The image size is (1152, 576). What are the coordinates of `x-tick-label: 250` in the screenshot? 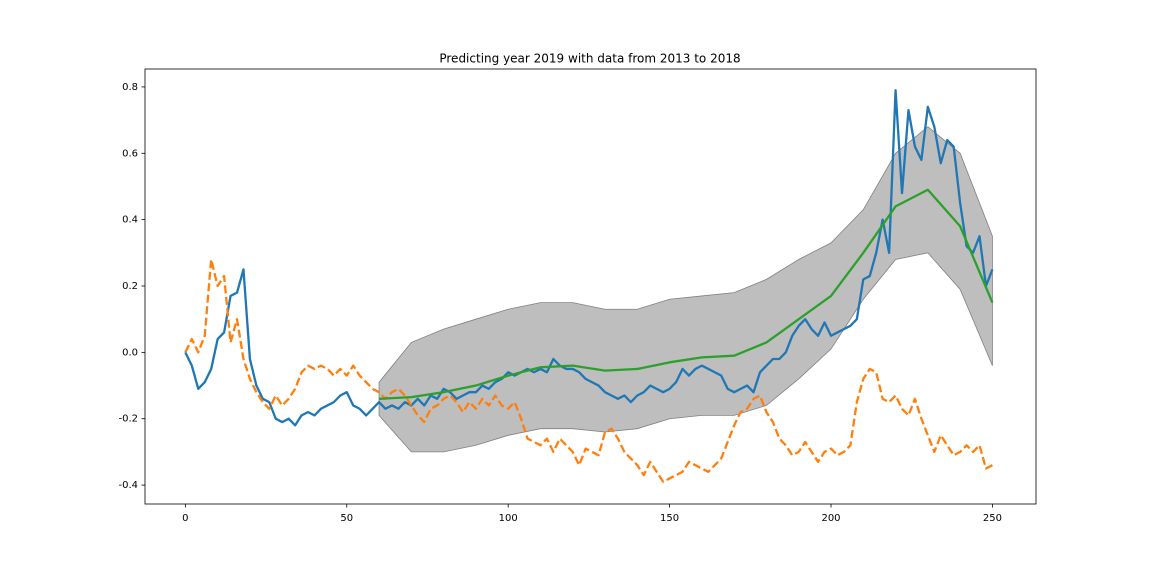 It's located at (992, 518).